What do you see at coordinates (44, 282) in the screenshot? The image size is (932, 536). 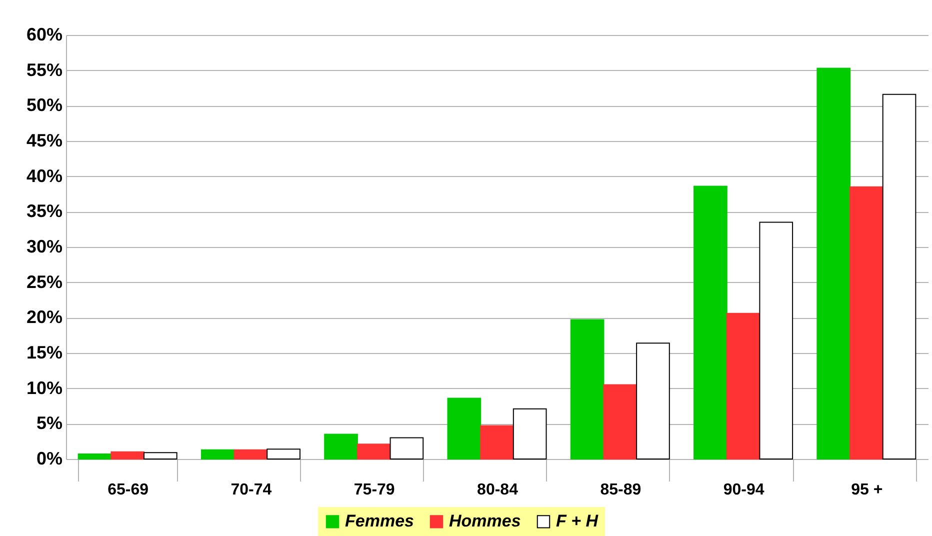 I see `y-tick-label: 25%` at bounding box center [44, 282].